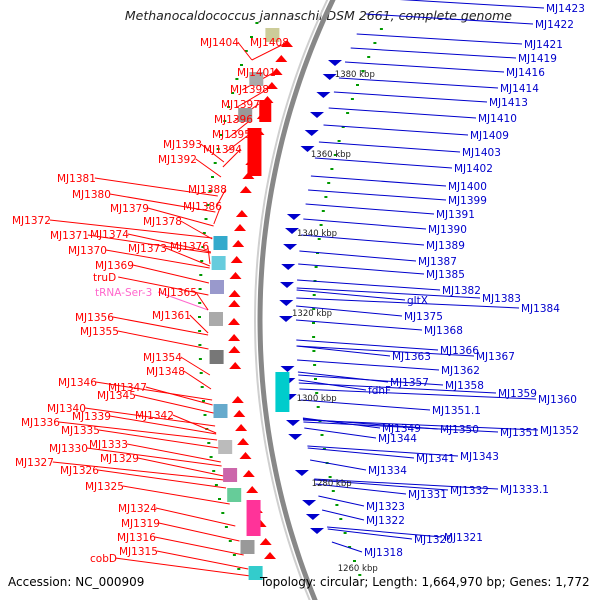 This screenshot has width=600, height=600. Describe the element at coordinates (469, 491) in the screenshot. I see `right-gene-label: MJ1332` at that location.